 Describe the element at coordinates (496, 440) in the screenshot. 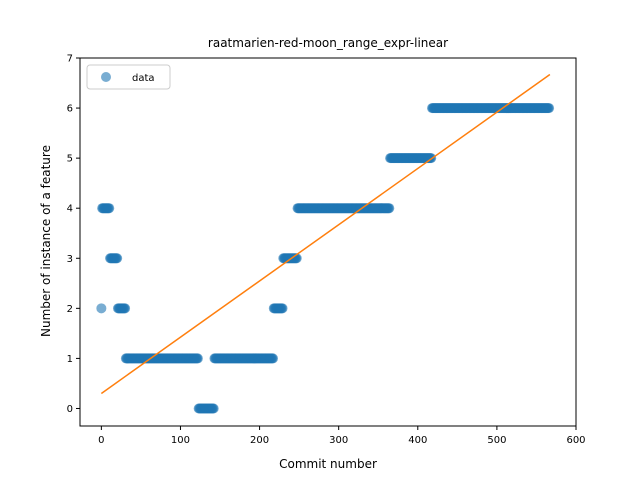

I see `x-tick-label: 500` at that location.